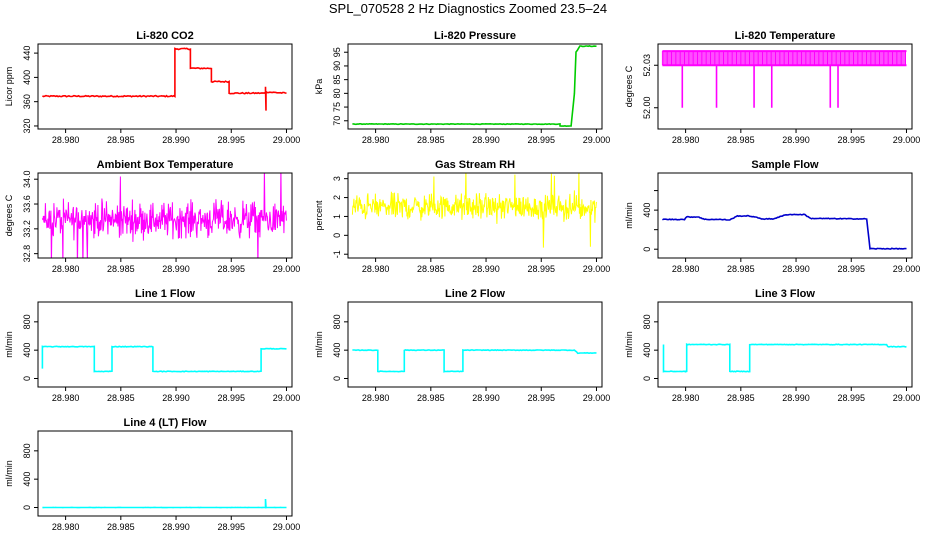 The image size is (936, 540). I want to click on panel-title: Li-820 Temperature, so click(785, 36).